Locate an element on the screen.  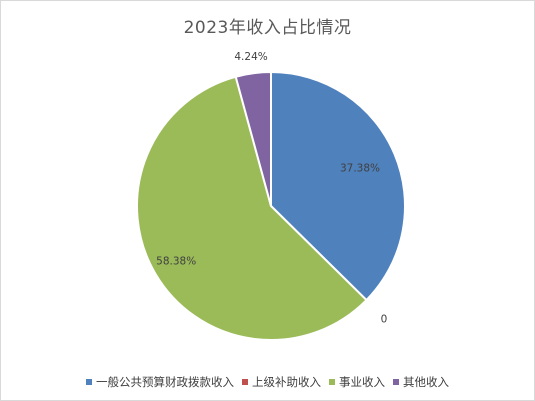
data-label-3: 58.38% is located at coordinates (176, 262).